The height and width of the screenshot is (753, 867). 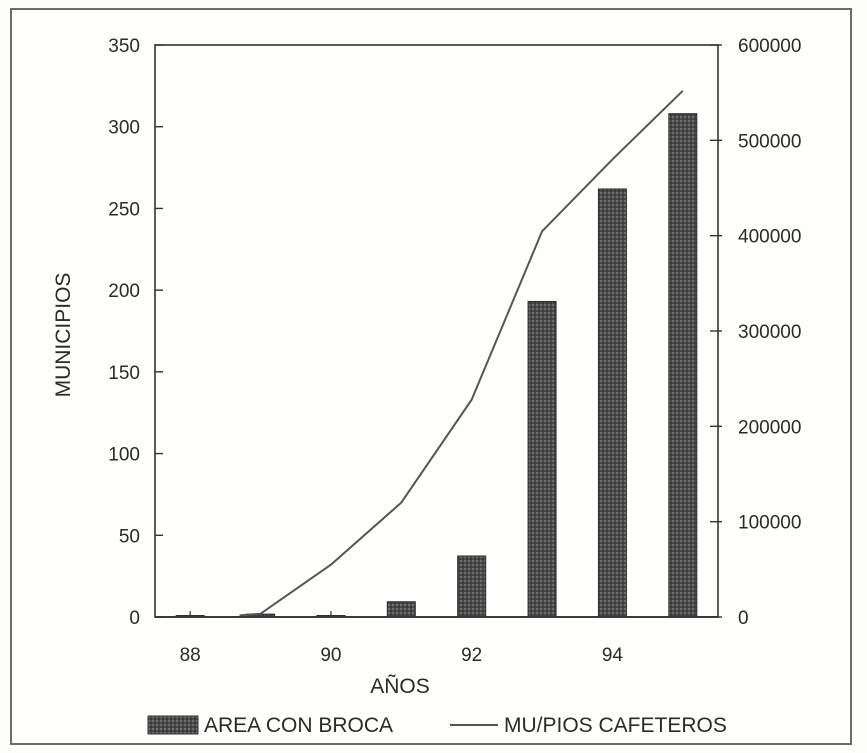 I want to click on y-left-tick-label: 250, so click(x=124, y=209).